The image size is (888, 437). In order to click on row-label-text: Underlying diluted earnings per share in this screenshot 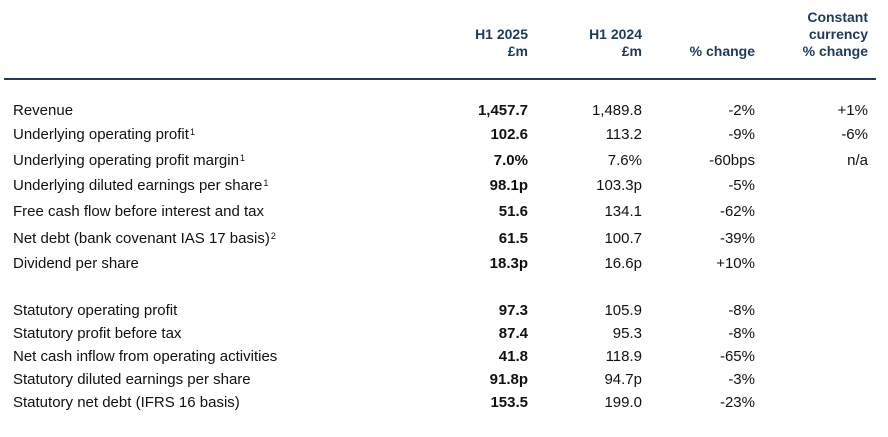, I will do `click(138, 185)`.